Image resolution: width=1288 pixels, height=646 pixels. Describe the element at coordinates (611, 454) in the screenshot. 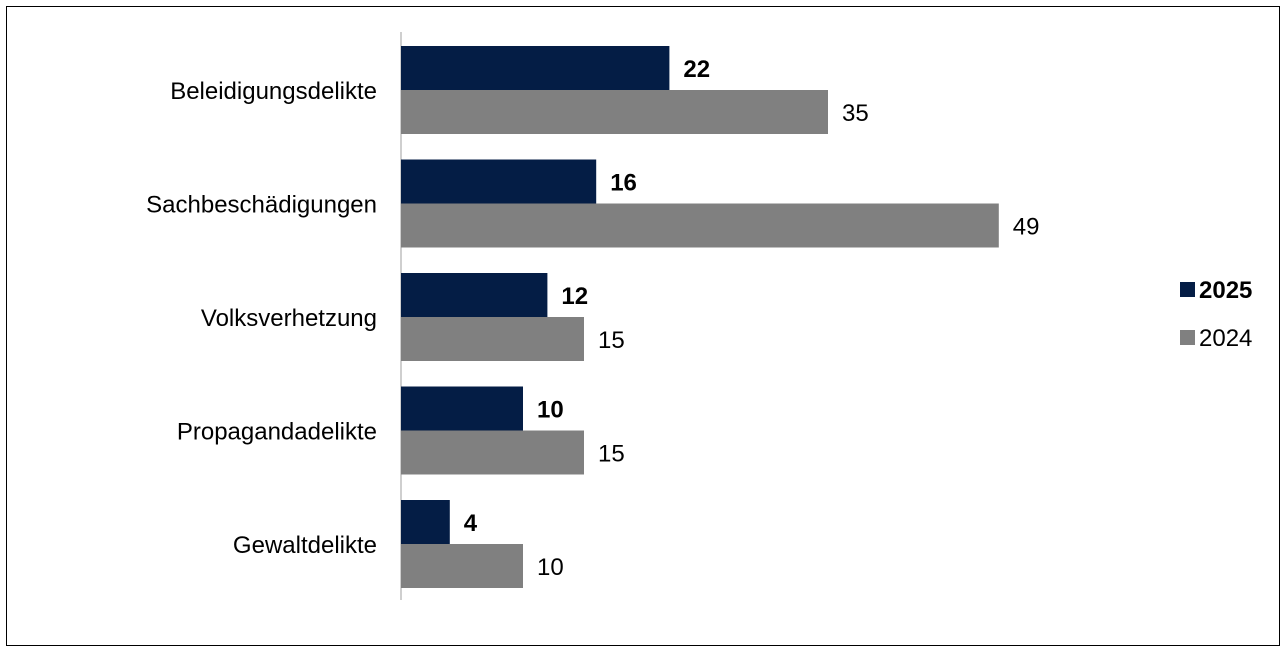

I see `value-label-propagandadelikte-2024: 15` at that location.